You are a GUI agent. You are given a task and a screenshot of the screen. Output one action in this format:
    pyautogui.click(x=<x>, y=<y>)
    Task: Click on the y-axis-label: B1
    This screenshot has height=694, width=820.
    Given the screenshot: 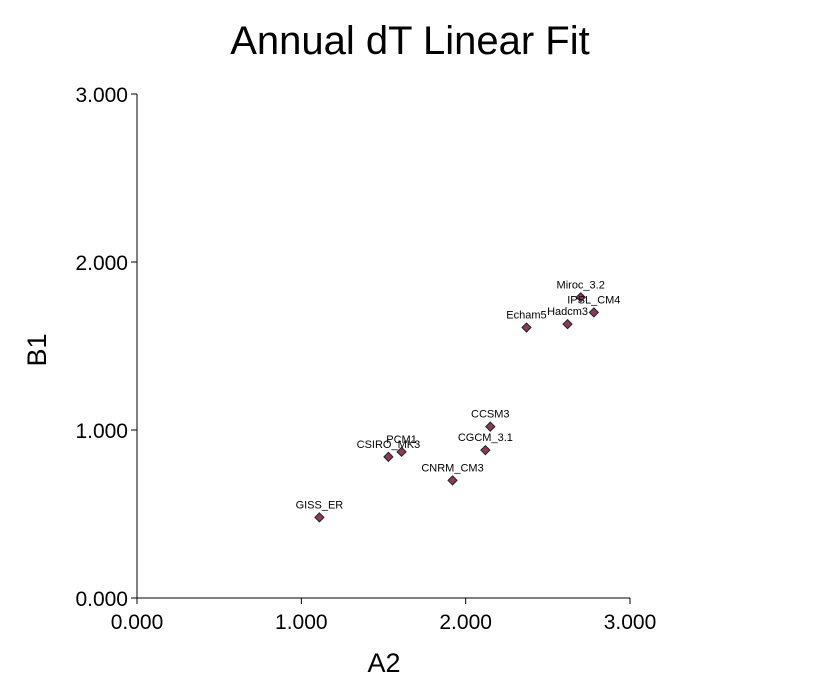 What is the action you would take?
    pyautogui.click(x=37, y=349)
    